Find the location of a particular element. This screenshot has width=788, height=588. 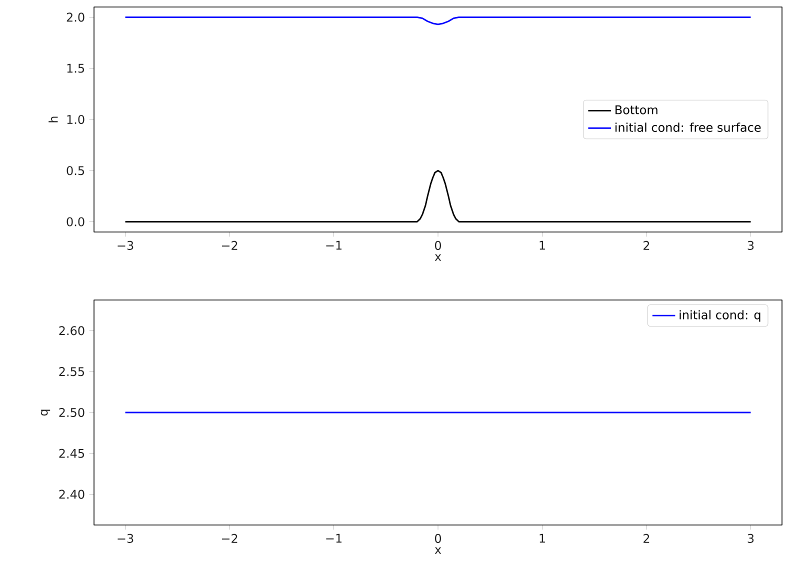

legend-label: initial cond: free surface is located at coordinates (688, 127).